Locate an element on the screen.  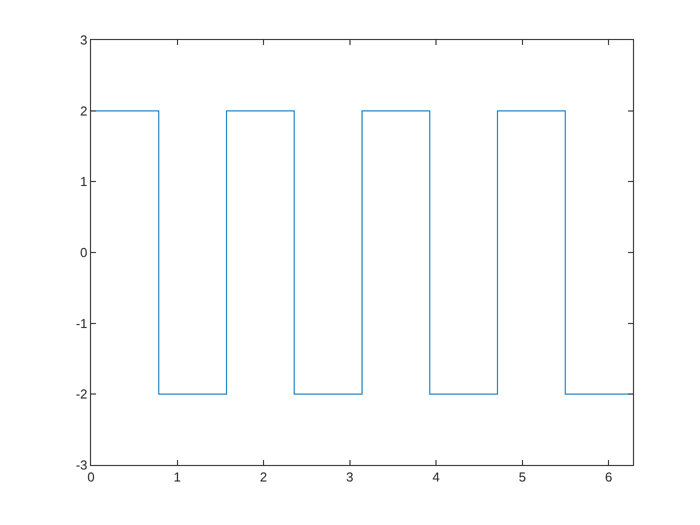
y-tick-label: 1 is located at coordinates (84, 182).